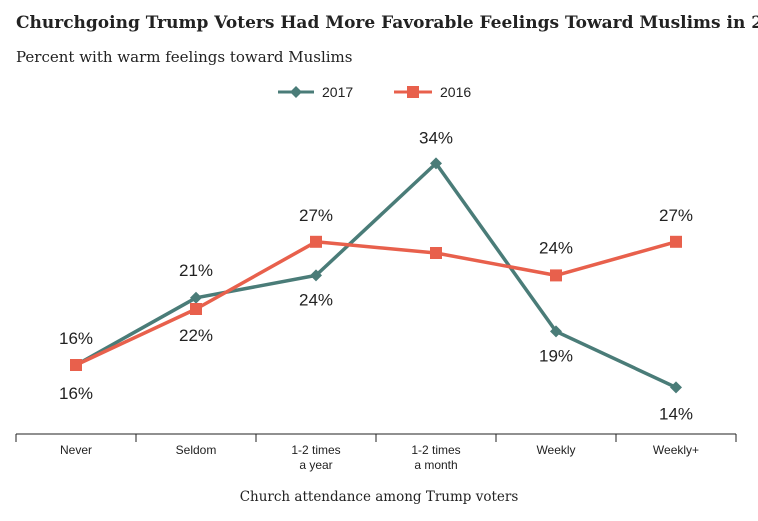 This screenshot has width=758, height=521. I want to click on x-tick-label: Weekly, so click(555, 450).